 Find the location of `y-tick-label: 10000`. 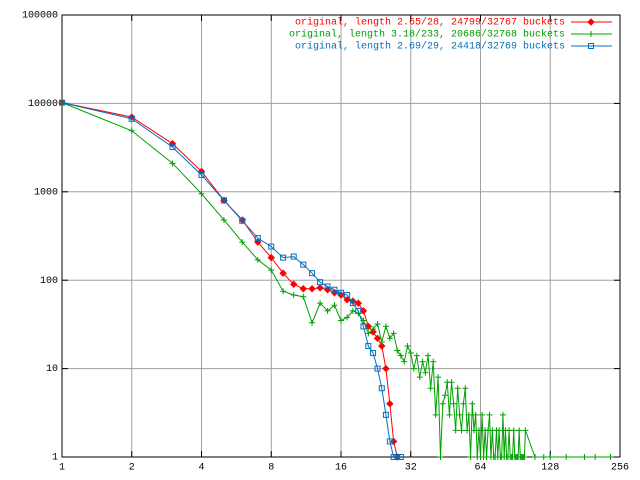

y-tick-label: 10000 is located at coordinates (43, 104).